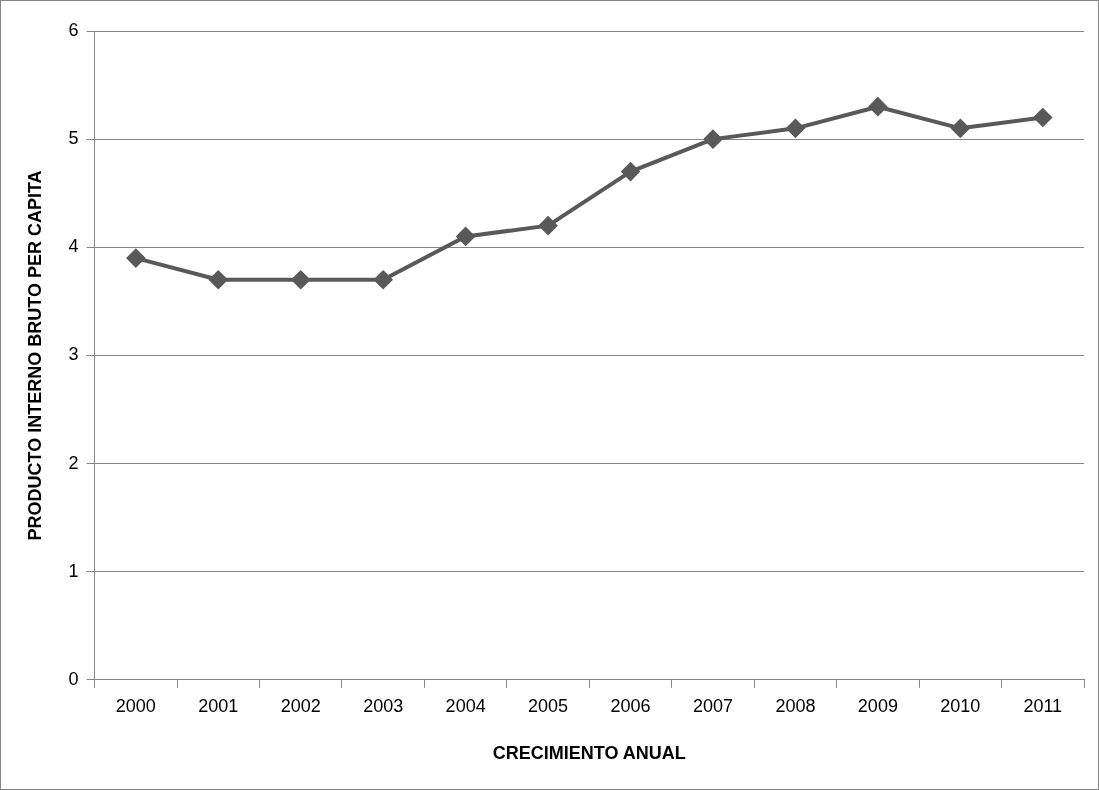  Describe the element at coordinates (73, 138) in the screenshot. I see `y-tick-label: 5` at that location.